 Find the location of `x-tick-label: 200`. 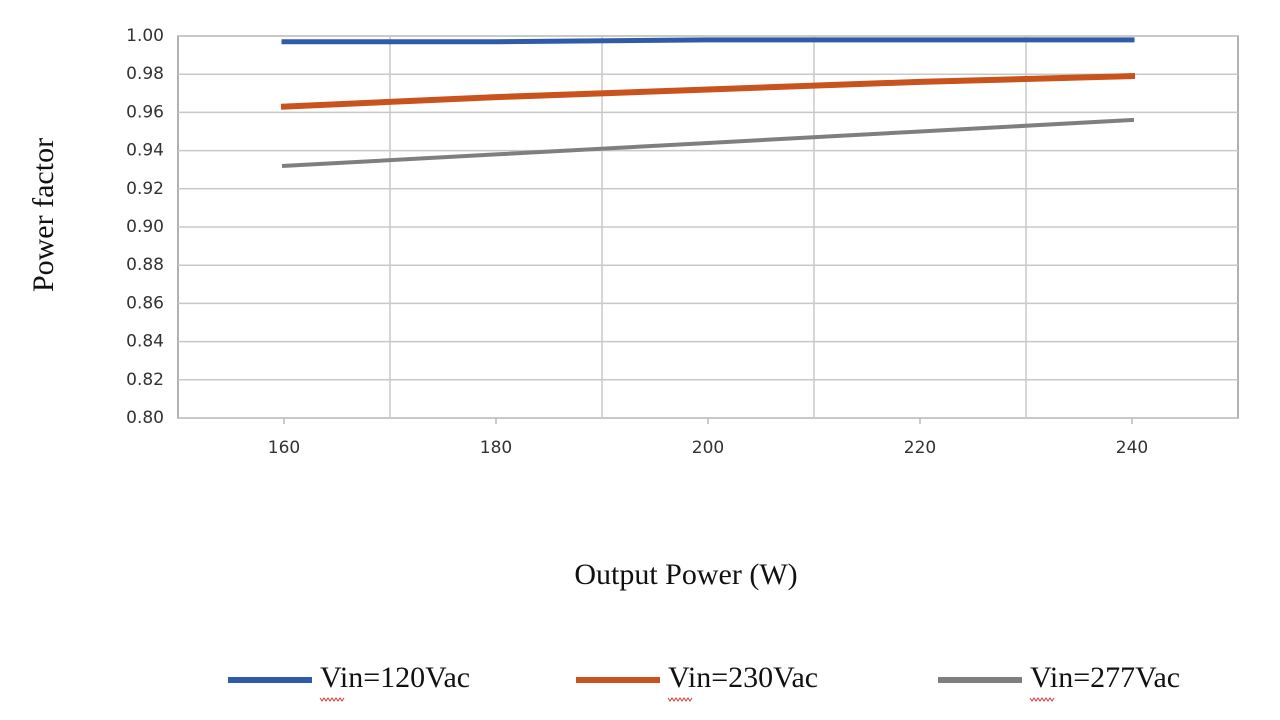

x-tick-label: 200 is located at coordinates (708, 448).